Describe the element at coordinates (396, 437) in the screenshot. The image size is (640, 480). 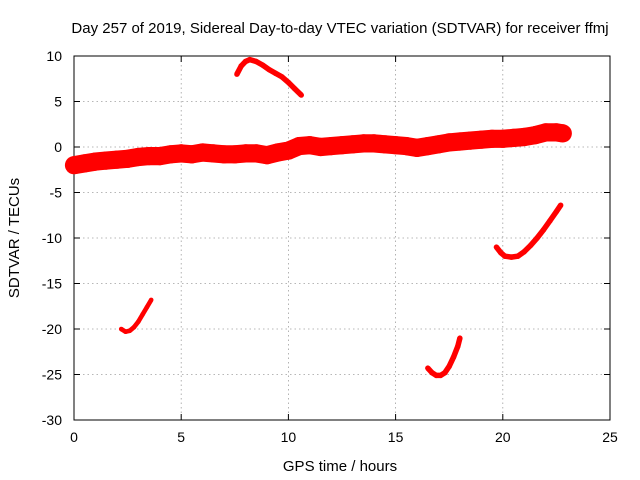
I see `x-tick-label: 15` at that location.